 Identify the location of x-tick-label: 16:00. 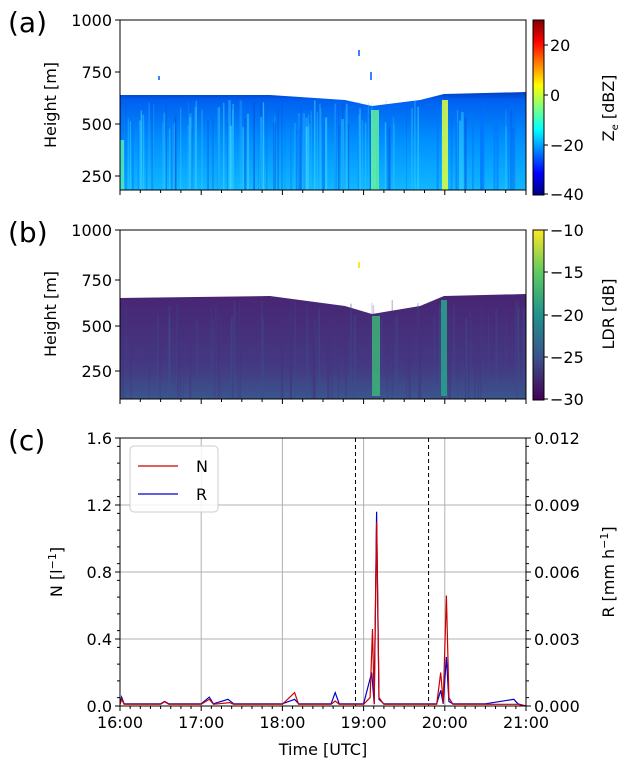
(120, 722).